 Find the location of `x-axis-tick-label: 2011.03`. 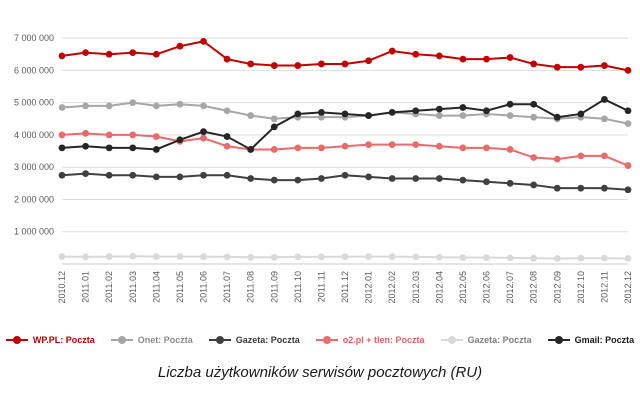

x-axis-tick-label: 2011.03 is located at coordinates (133, 287).